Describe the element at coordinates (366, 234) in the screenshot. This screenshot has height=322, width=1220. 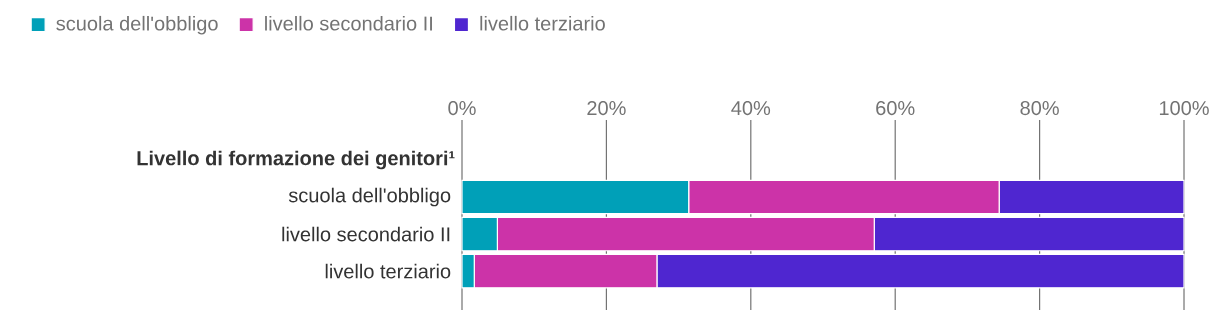
I see `y-tick-label: livello secondario II` at that location.